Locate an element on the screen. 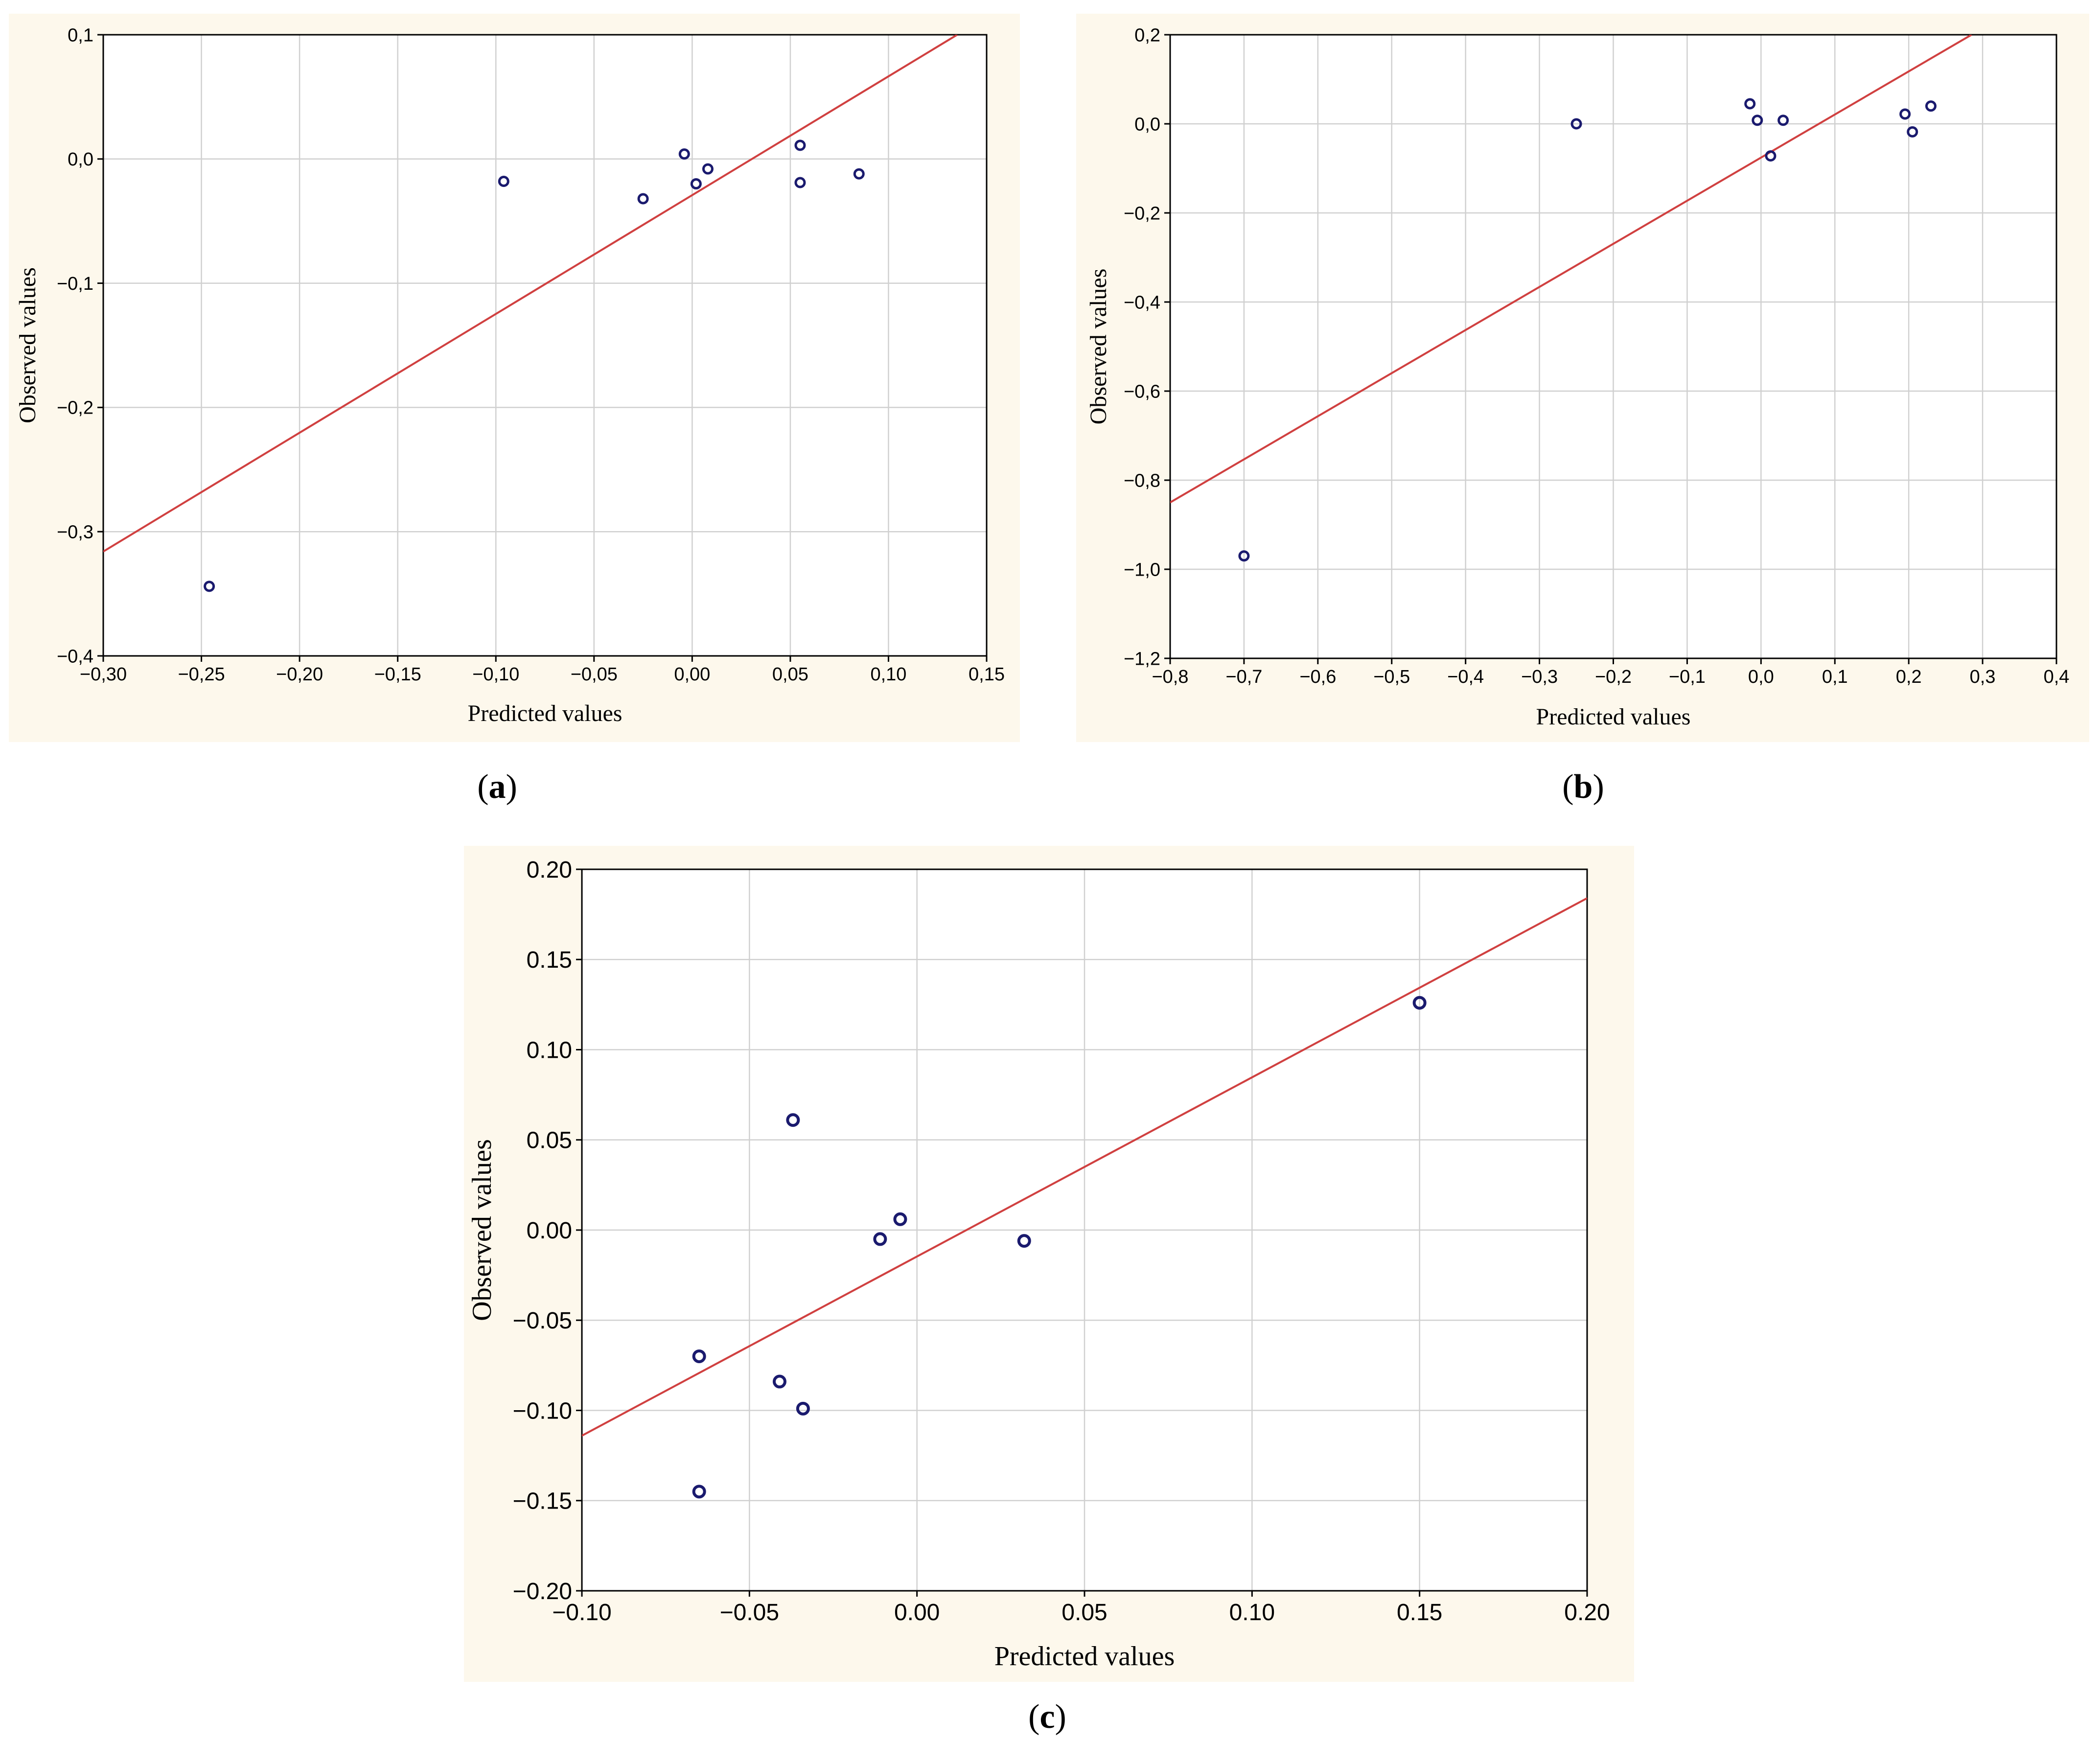  x-tick-label: 0,0 is located at coordinates (1761, 677).